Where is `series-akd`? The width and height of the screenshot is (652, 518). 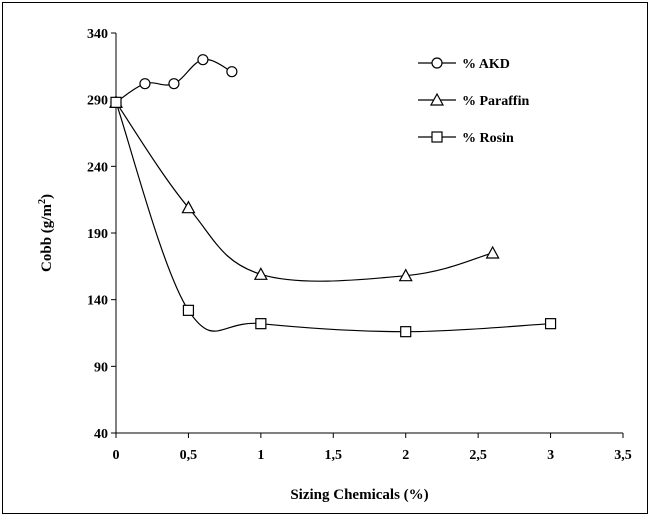
series-akd is located at coordinates (174, 81).